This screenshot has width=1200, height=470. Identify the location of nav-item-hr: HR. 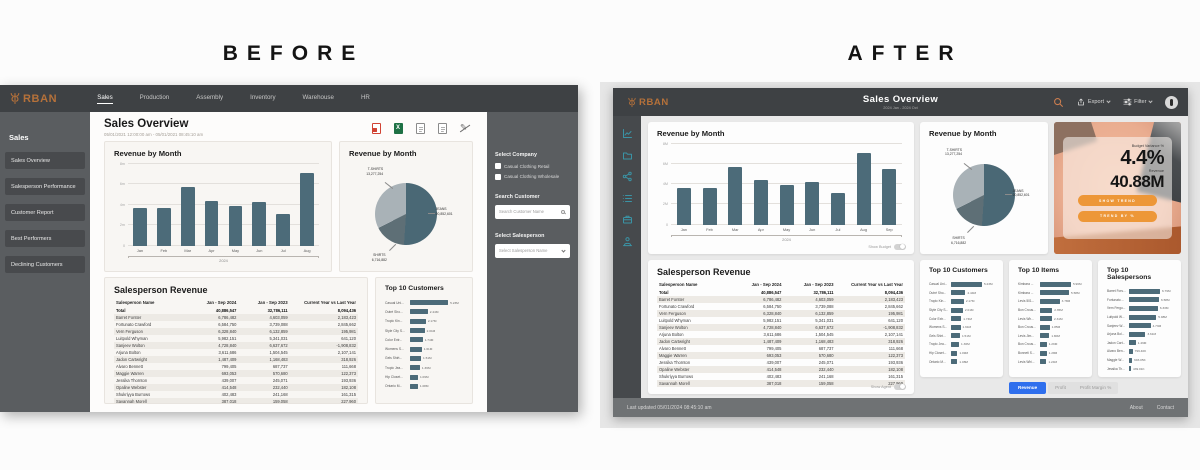
(365, 97).